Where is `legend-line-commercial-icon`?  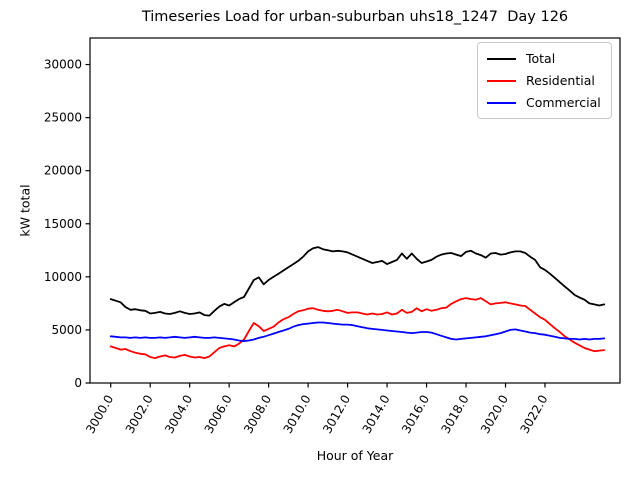
legend-line-commercial-icon is located at coordinates (501, 102).